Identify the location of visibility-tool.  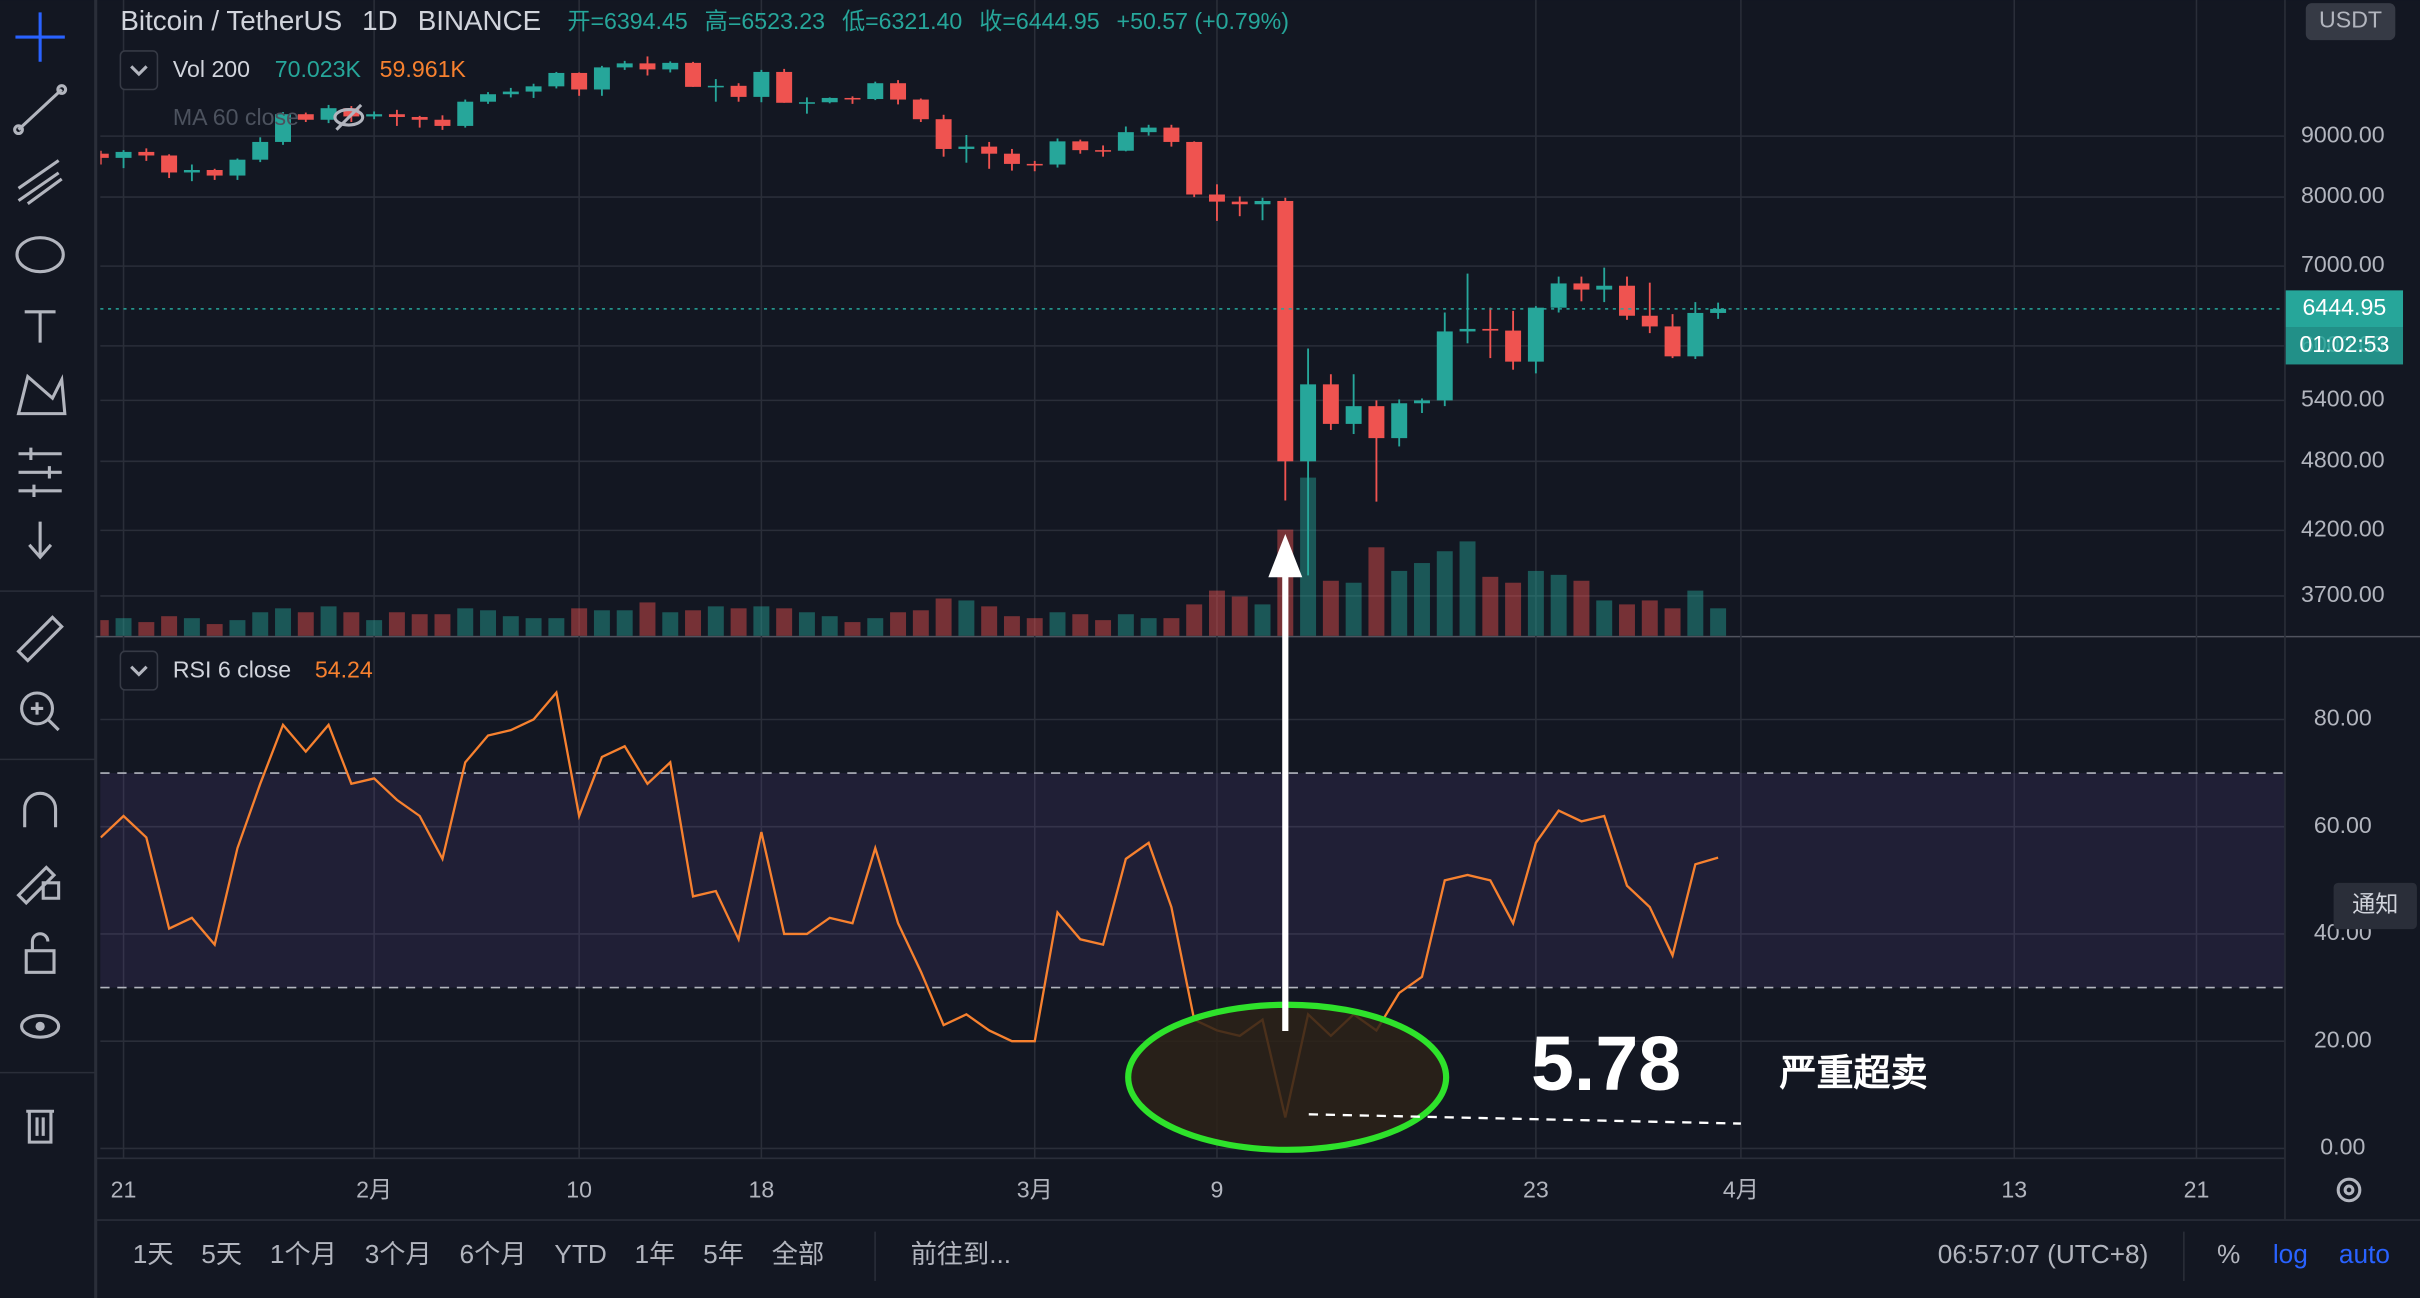
(40, 1026).